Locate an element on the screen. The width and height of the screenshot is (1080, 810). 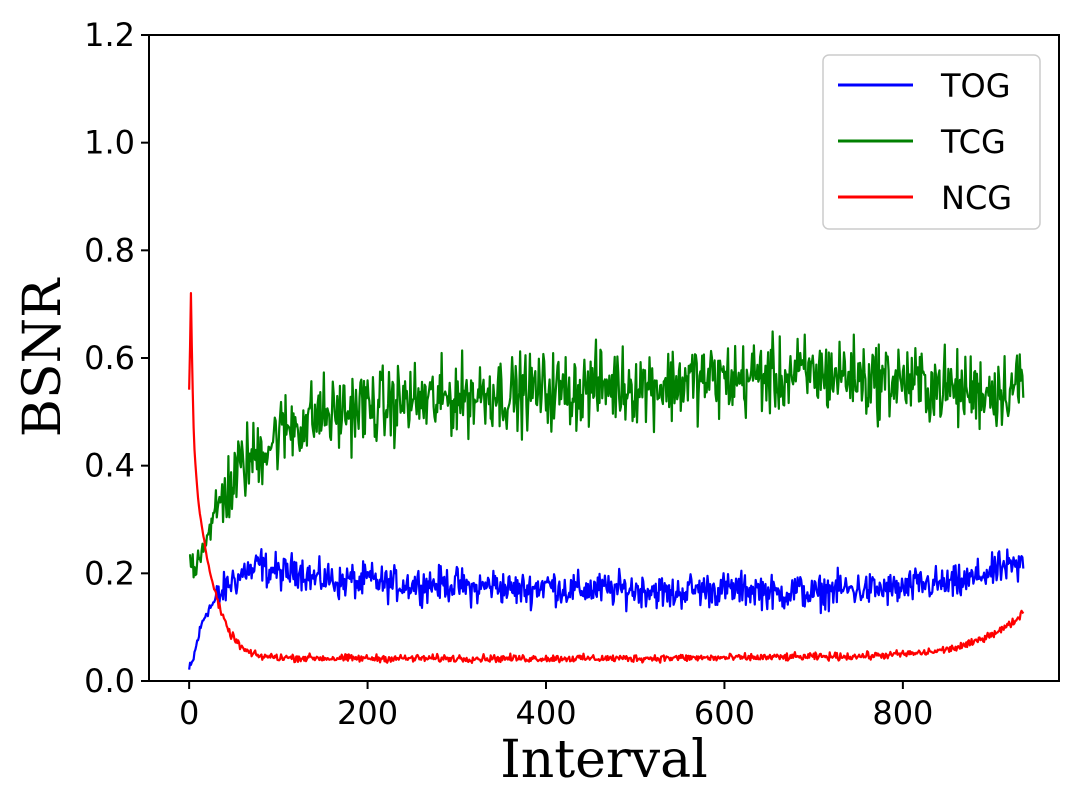
legend-label-tog: TOG is located at coordinates (975, 86).